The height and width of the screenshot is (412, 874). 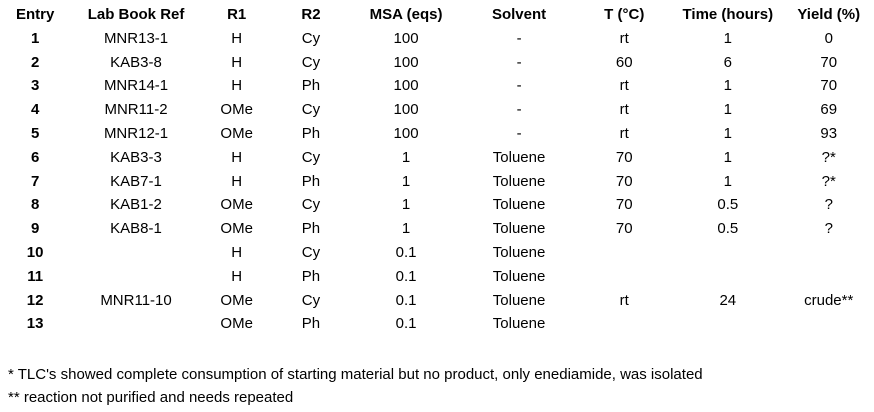 I want to click on cell-time: 0.5, so click(x=728, y=205).